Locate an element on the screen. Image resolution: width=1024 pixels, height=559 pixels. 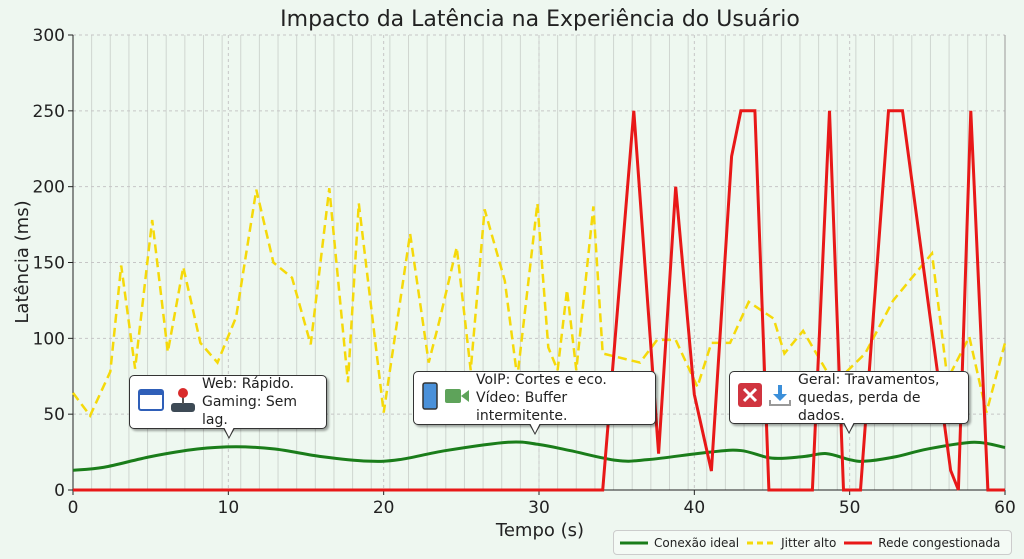
legend-label: Jitter alto is located at coordinates (809, 542).